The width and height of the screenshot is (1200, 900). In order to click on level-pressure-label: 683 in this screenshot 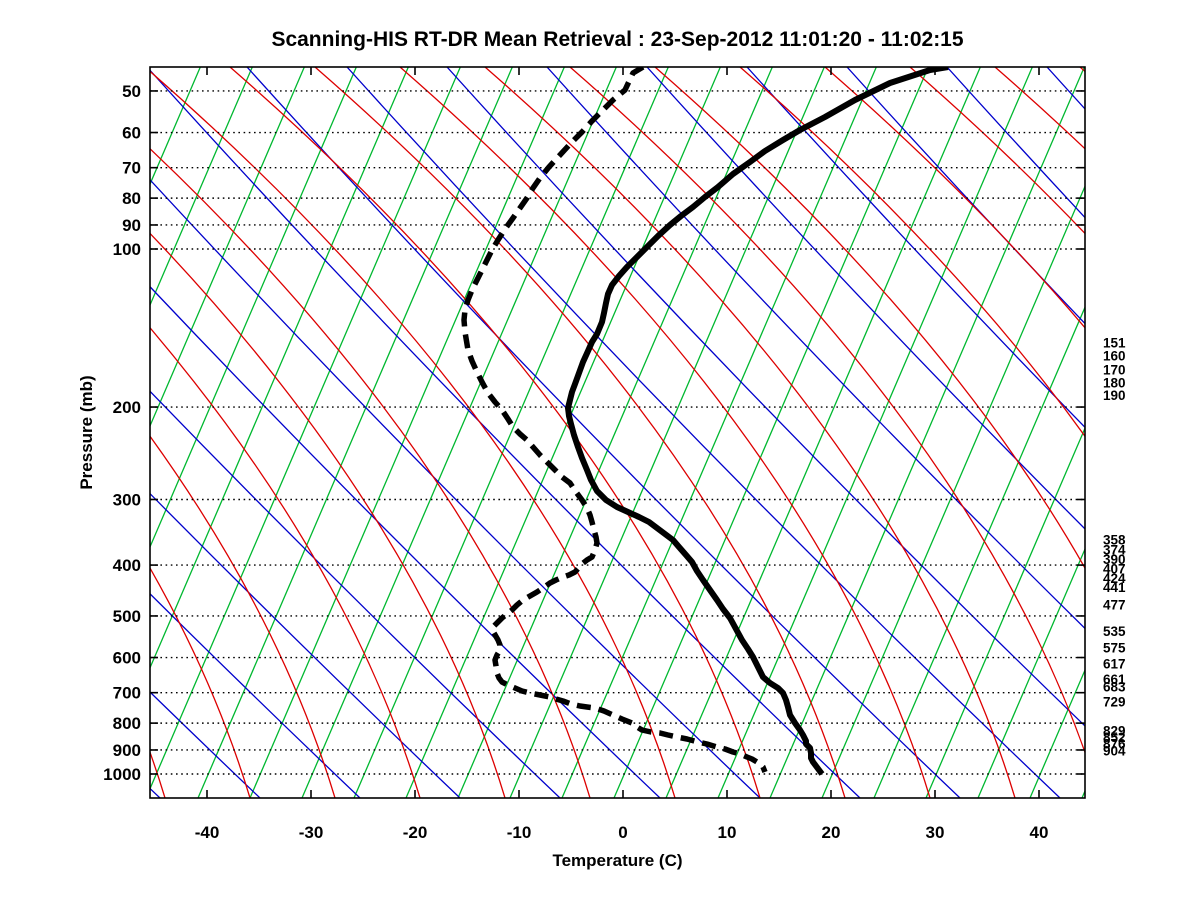, I will do `click(1114, 687)`.